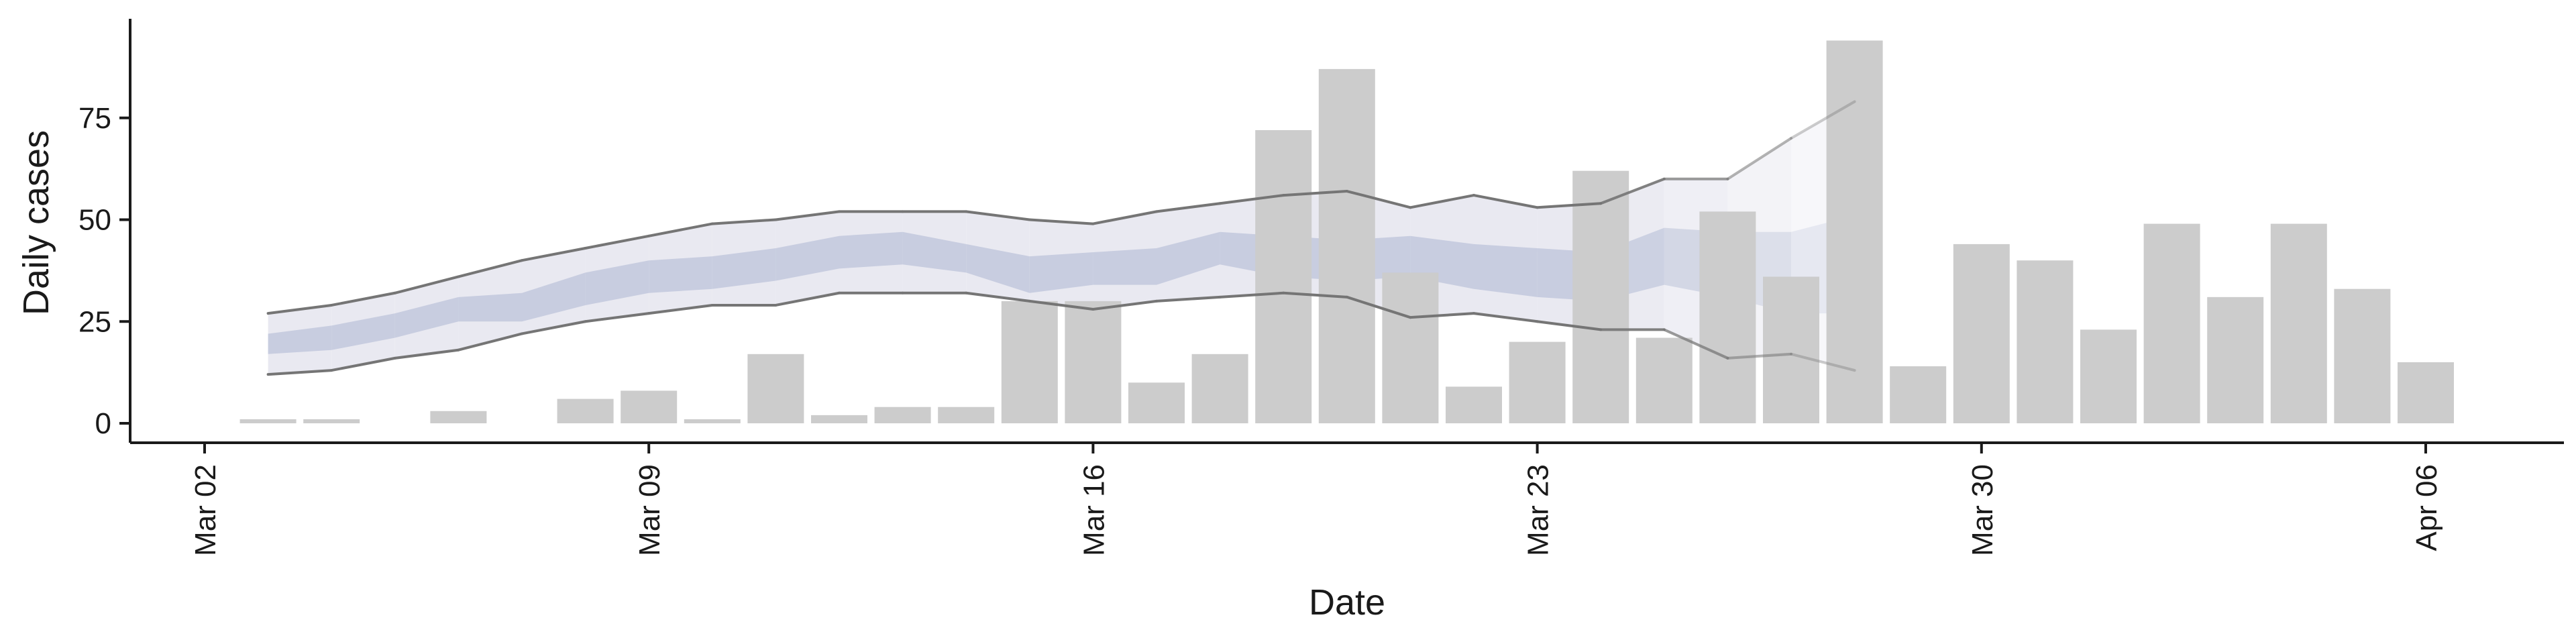 Image resolution: width=2576 pixels, height=644 pixels. I want to click on x-tick-label: Mar 30, so click(1982, 510).